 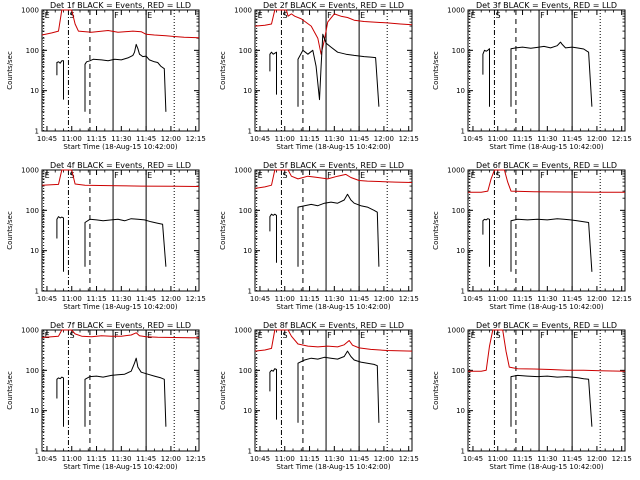 What do you see at coordinates (120, 165) in the screenshot?
I see `chart-title: Det 4f BLACK = Events, RED = LLD` at bounding box center [120, 165].